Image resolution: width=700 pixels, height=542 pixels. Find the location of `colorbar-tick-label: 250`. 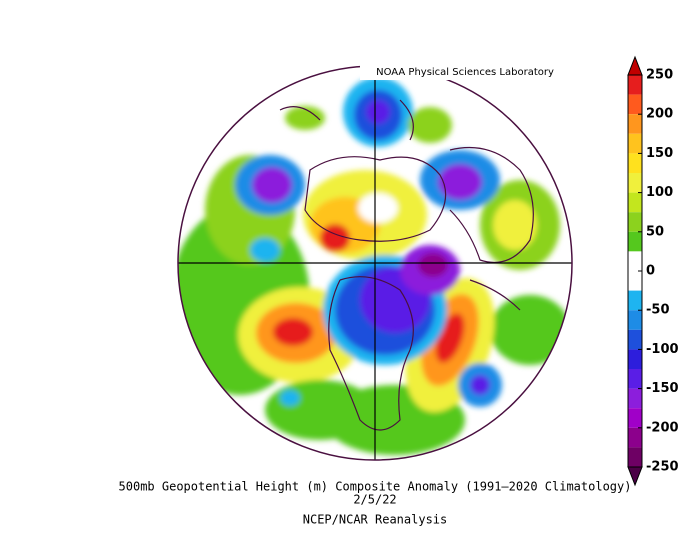

colorbar-tick-label: 250 is located at coordinates (659, 75).